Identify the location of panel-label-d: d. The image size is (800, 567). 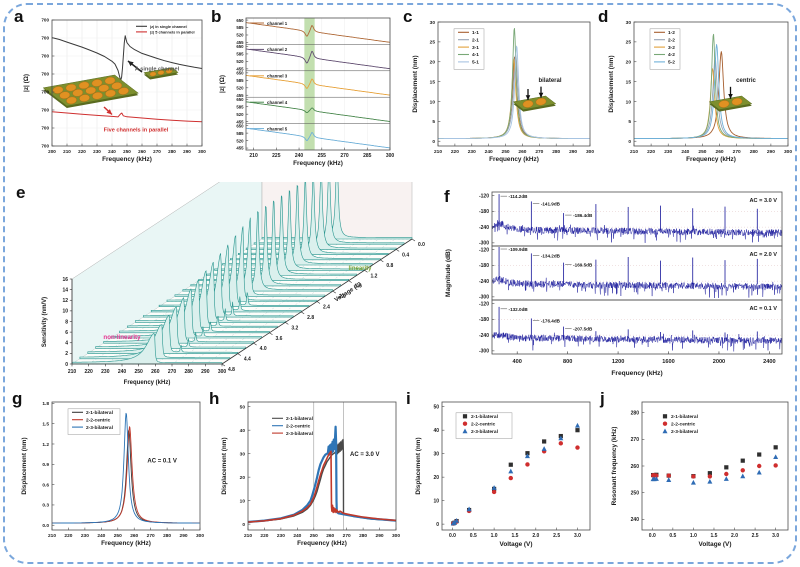
(603, 16).